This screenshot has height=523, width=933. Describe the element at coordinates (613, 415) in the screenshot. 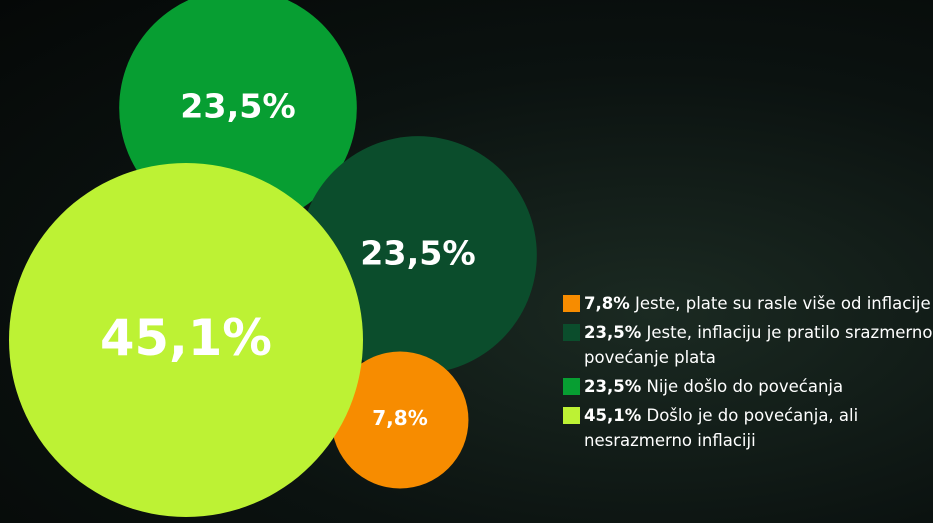

I see `legend-value: 45,1%` at that location.